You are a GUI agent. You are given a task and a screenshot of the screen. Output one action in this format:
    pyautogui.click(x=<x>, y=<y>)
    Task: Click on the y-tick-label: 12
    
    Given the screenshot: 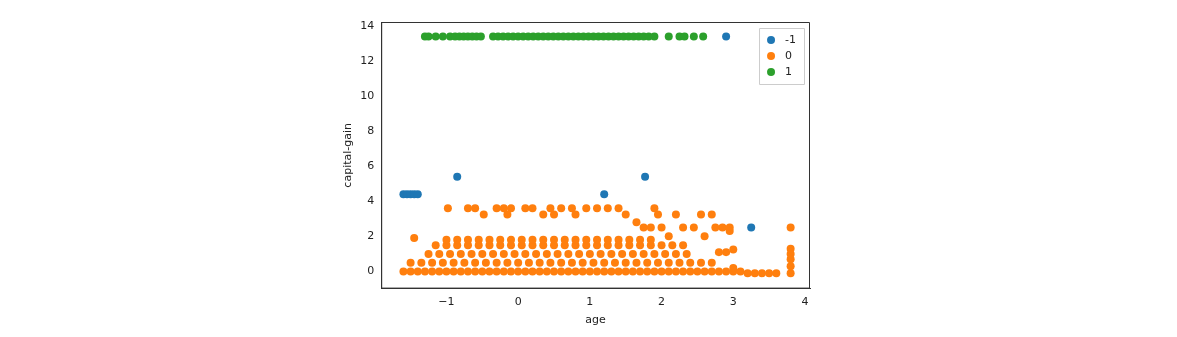 What is the action you would take?
    pyautogui.click(x=367, y=60)
    